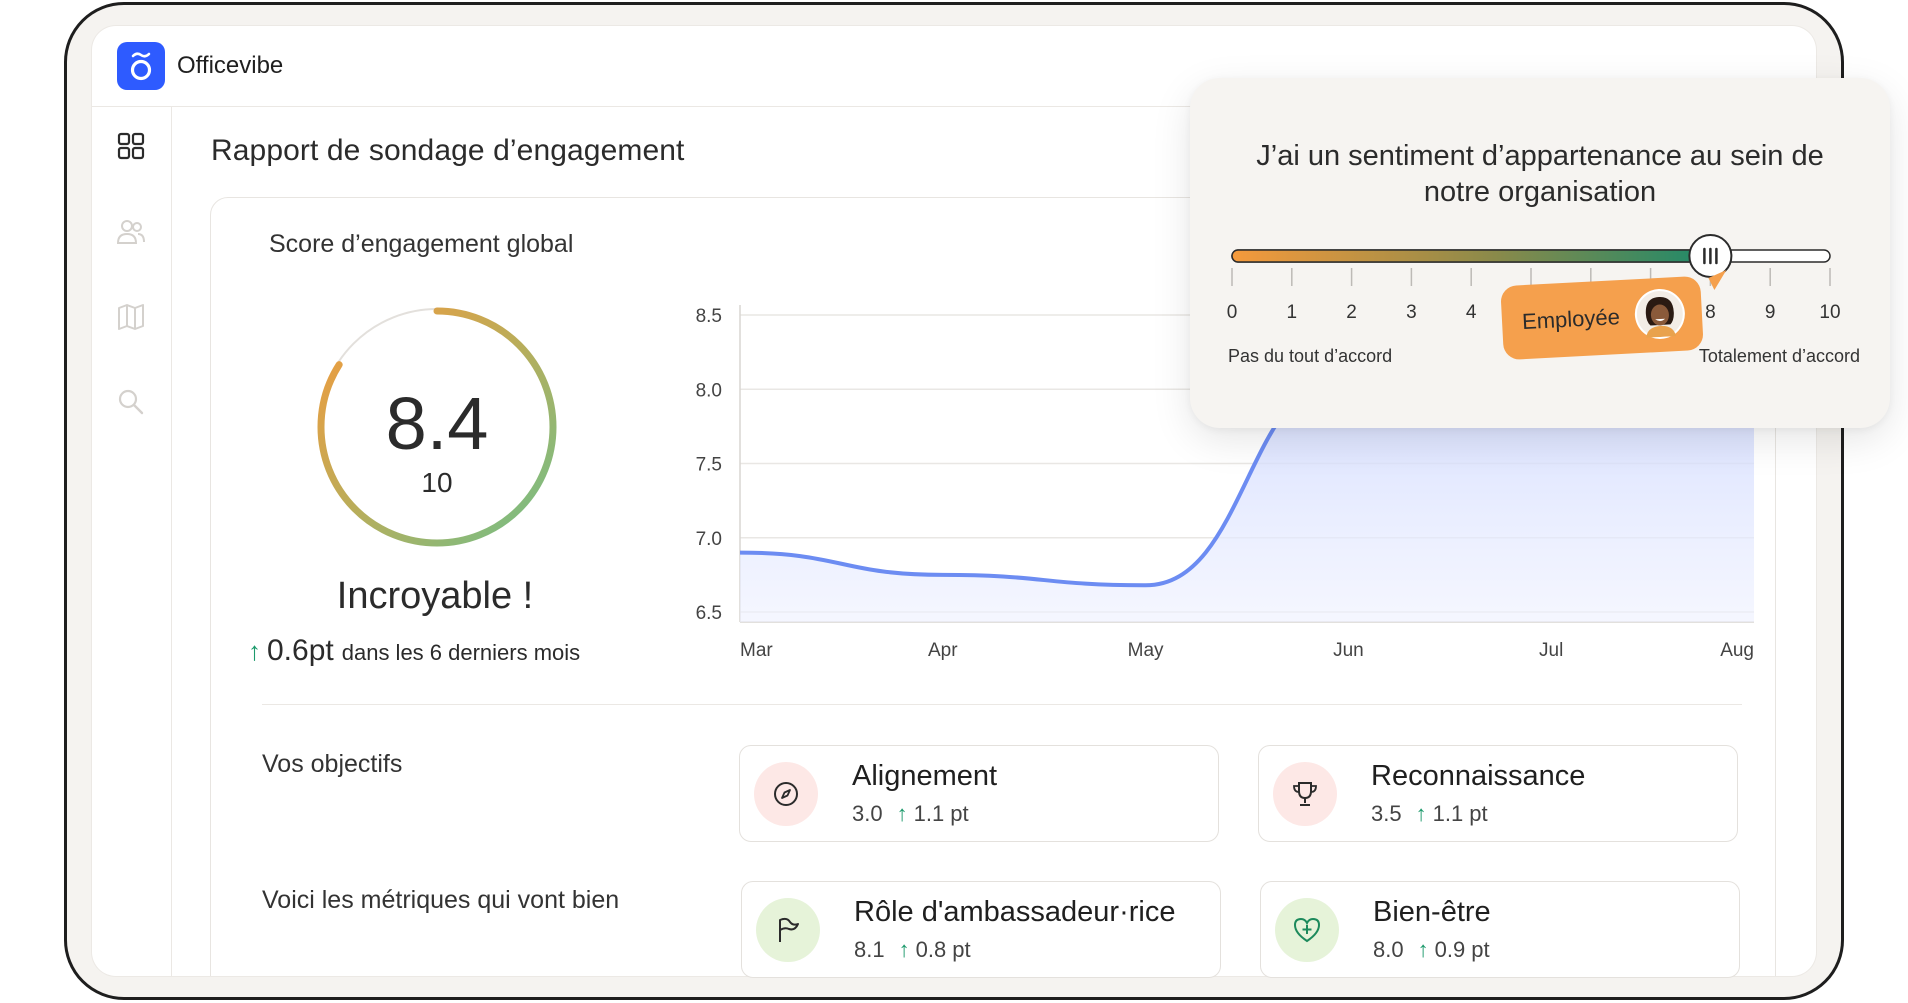  I want to click on metric-score: 3.5, so click(1386, 813).